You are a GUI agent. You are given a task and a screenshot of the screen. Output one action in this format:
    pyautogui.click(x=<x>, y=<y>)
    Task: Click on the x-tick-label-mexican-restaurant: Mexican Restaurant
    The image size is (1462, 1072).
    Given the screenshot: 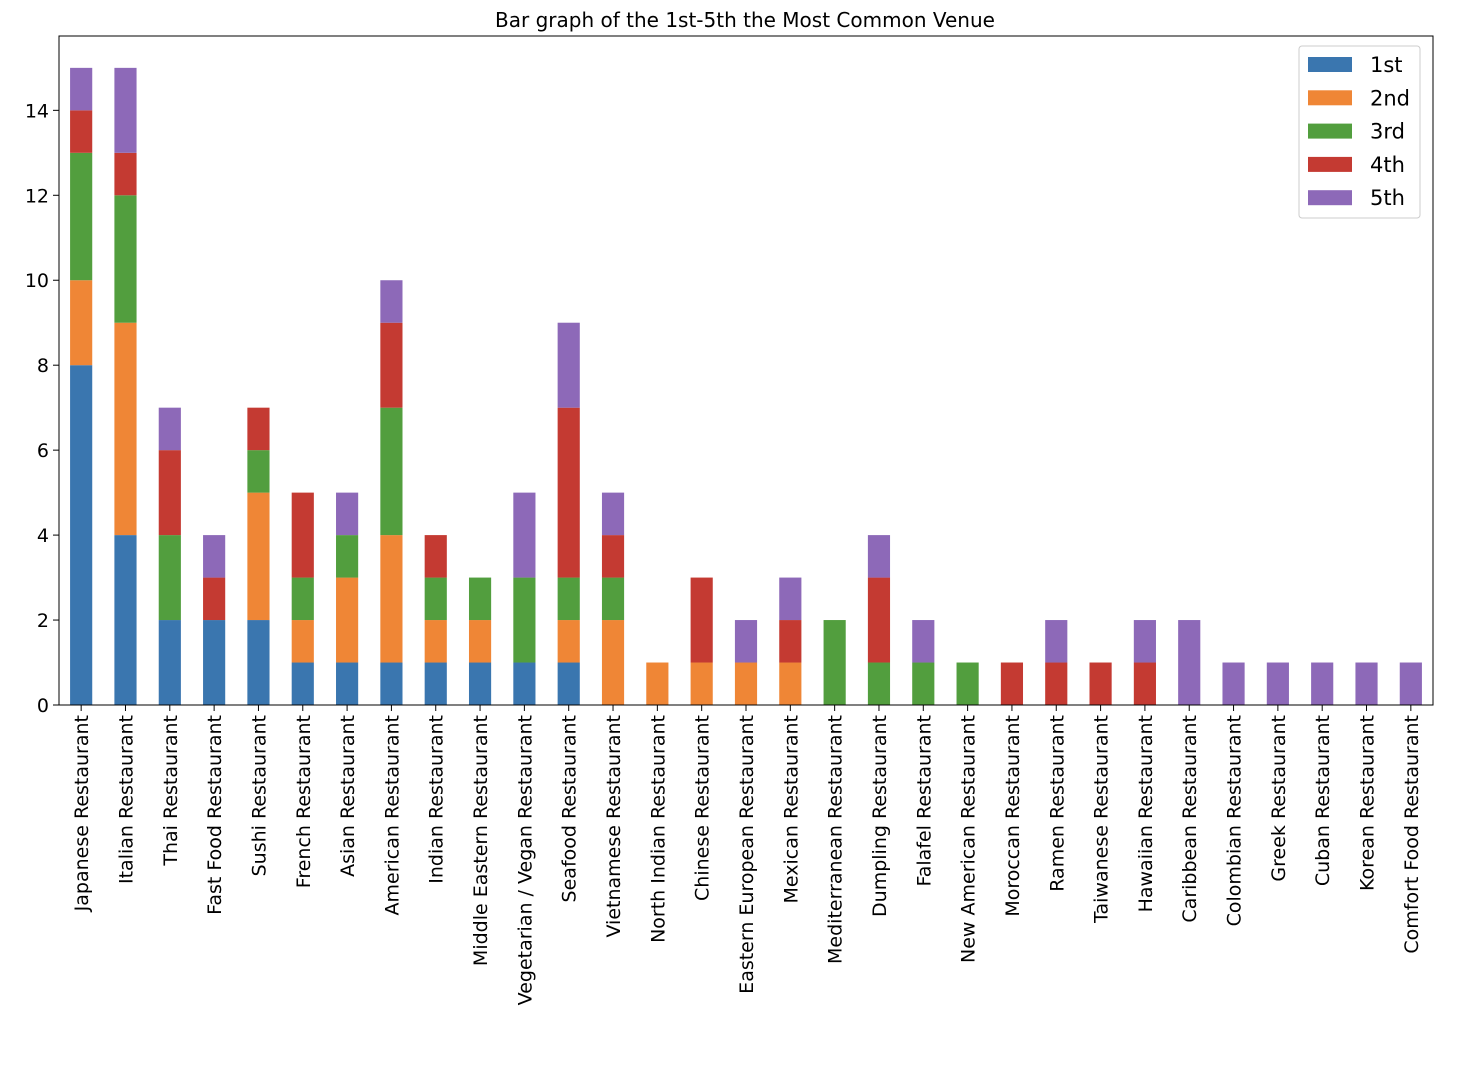 What is the action you would take?
    pyautogui.click(x=791, y=809)
    